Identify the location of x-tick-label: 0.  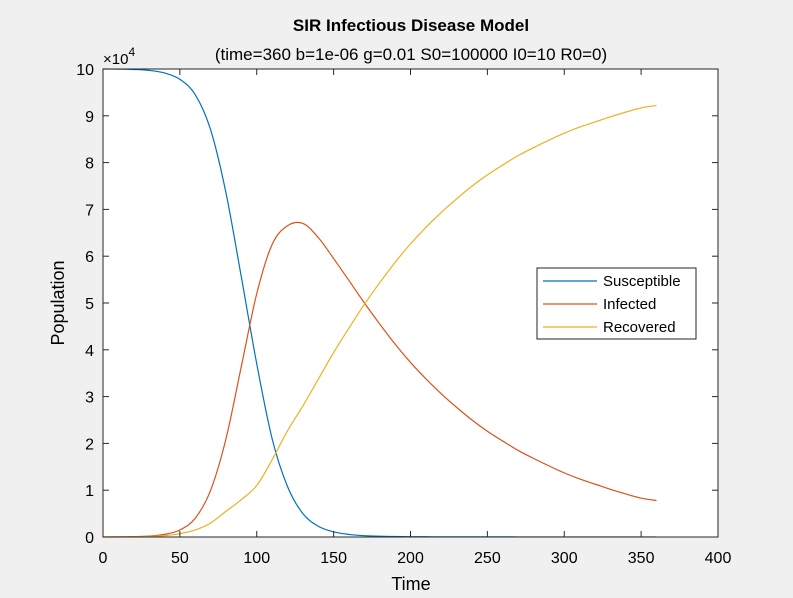
(103, 558).